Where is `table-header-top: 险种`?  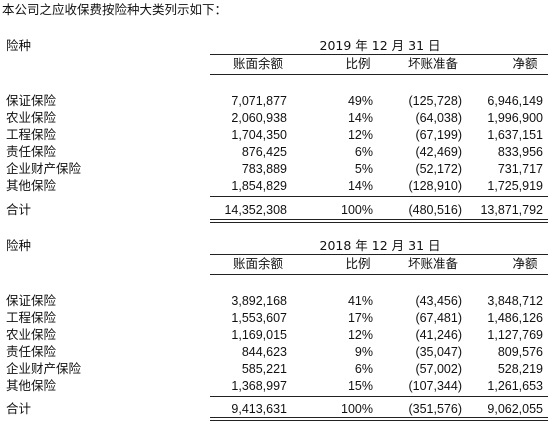
table-header-top: 险种 is located at coordinates (275, 246).